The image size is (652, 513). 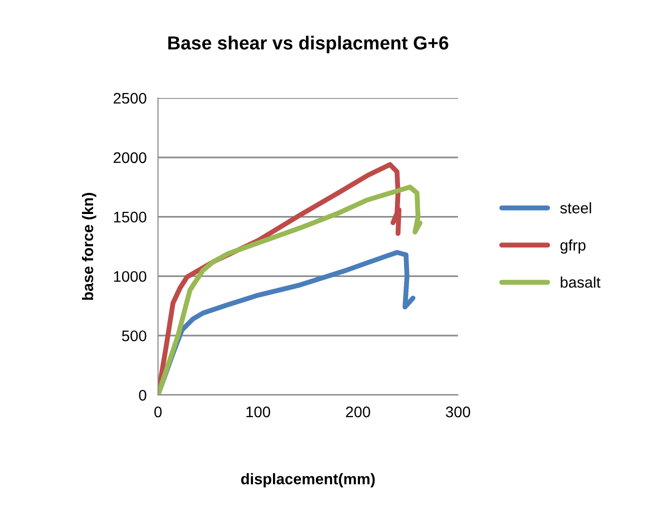 What do you see at coordinates (158, 412) in the screenshot?
I see `x-tick-label: 0` at bounding box center [158, 412].